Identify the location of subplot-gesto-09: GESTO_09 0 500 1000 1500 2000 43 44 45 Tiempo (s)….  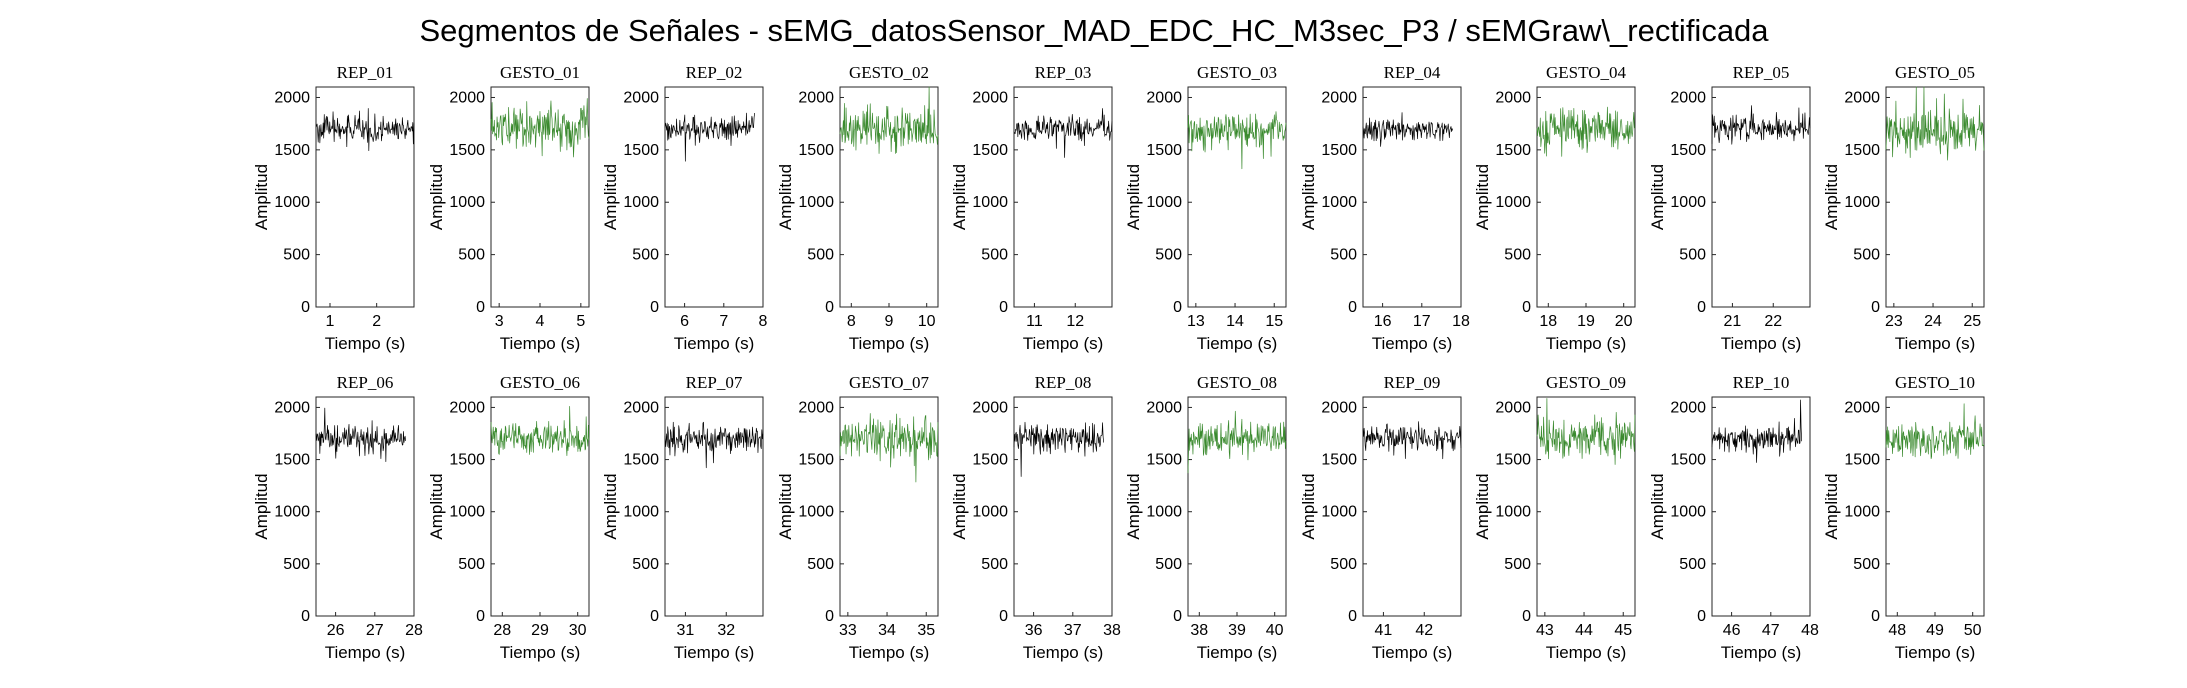
(1554, 517).